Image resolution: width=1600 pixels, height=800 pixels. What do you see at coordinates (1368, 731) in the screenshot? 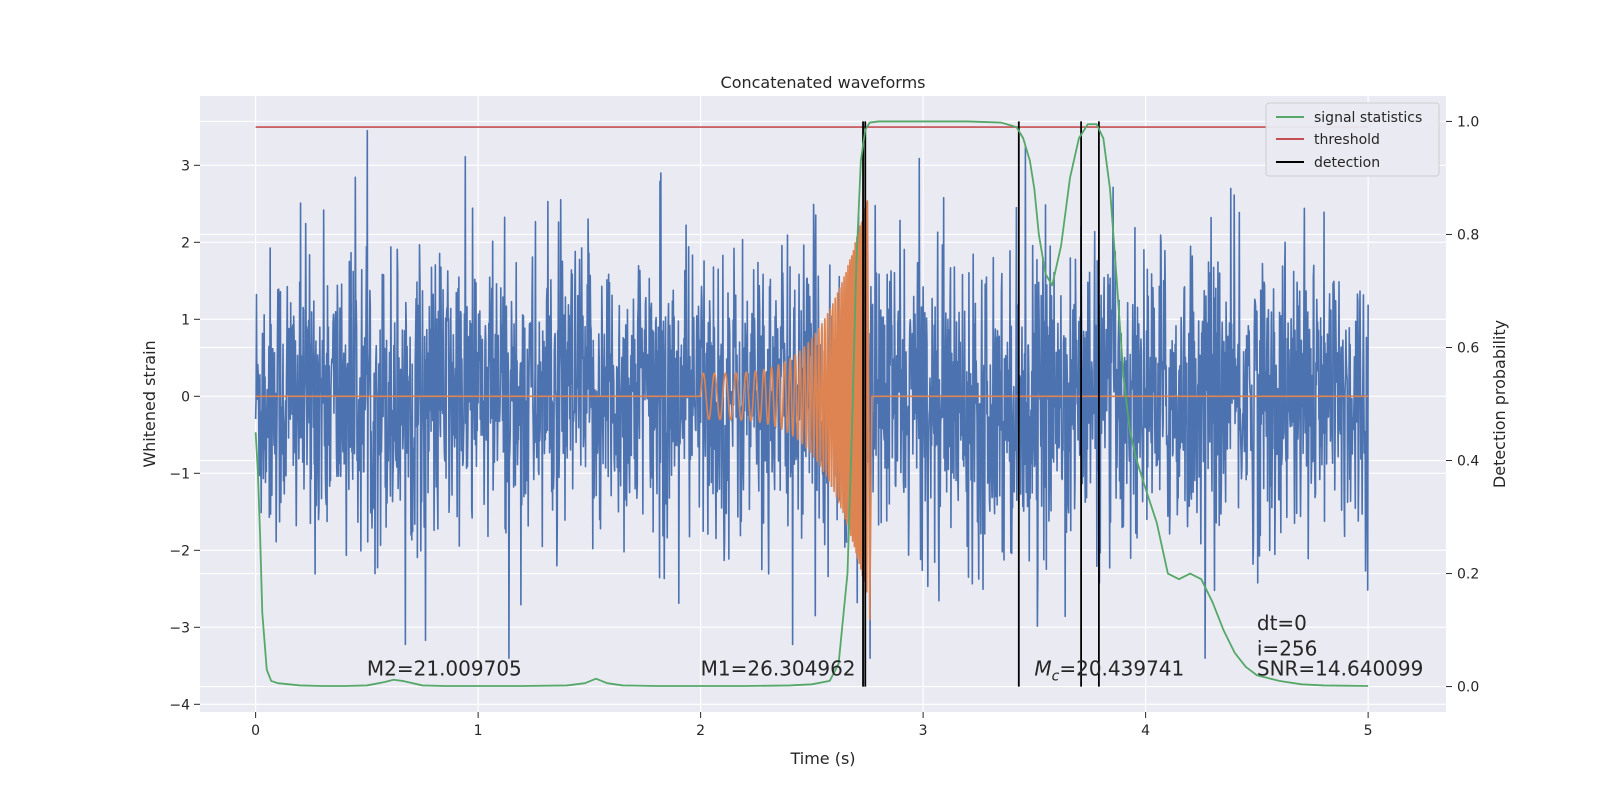
I see `x-tick-label: 5` at bounding box center [1368, 731].